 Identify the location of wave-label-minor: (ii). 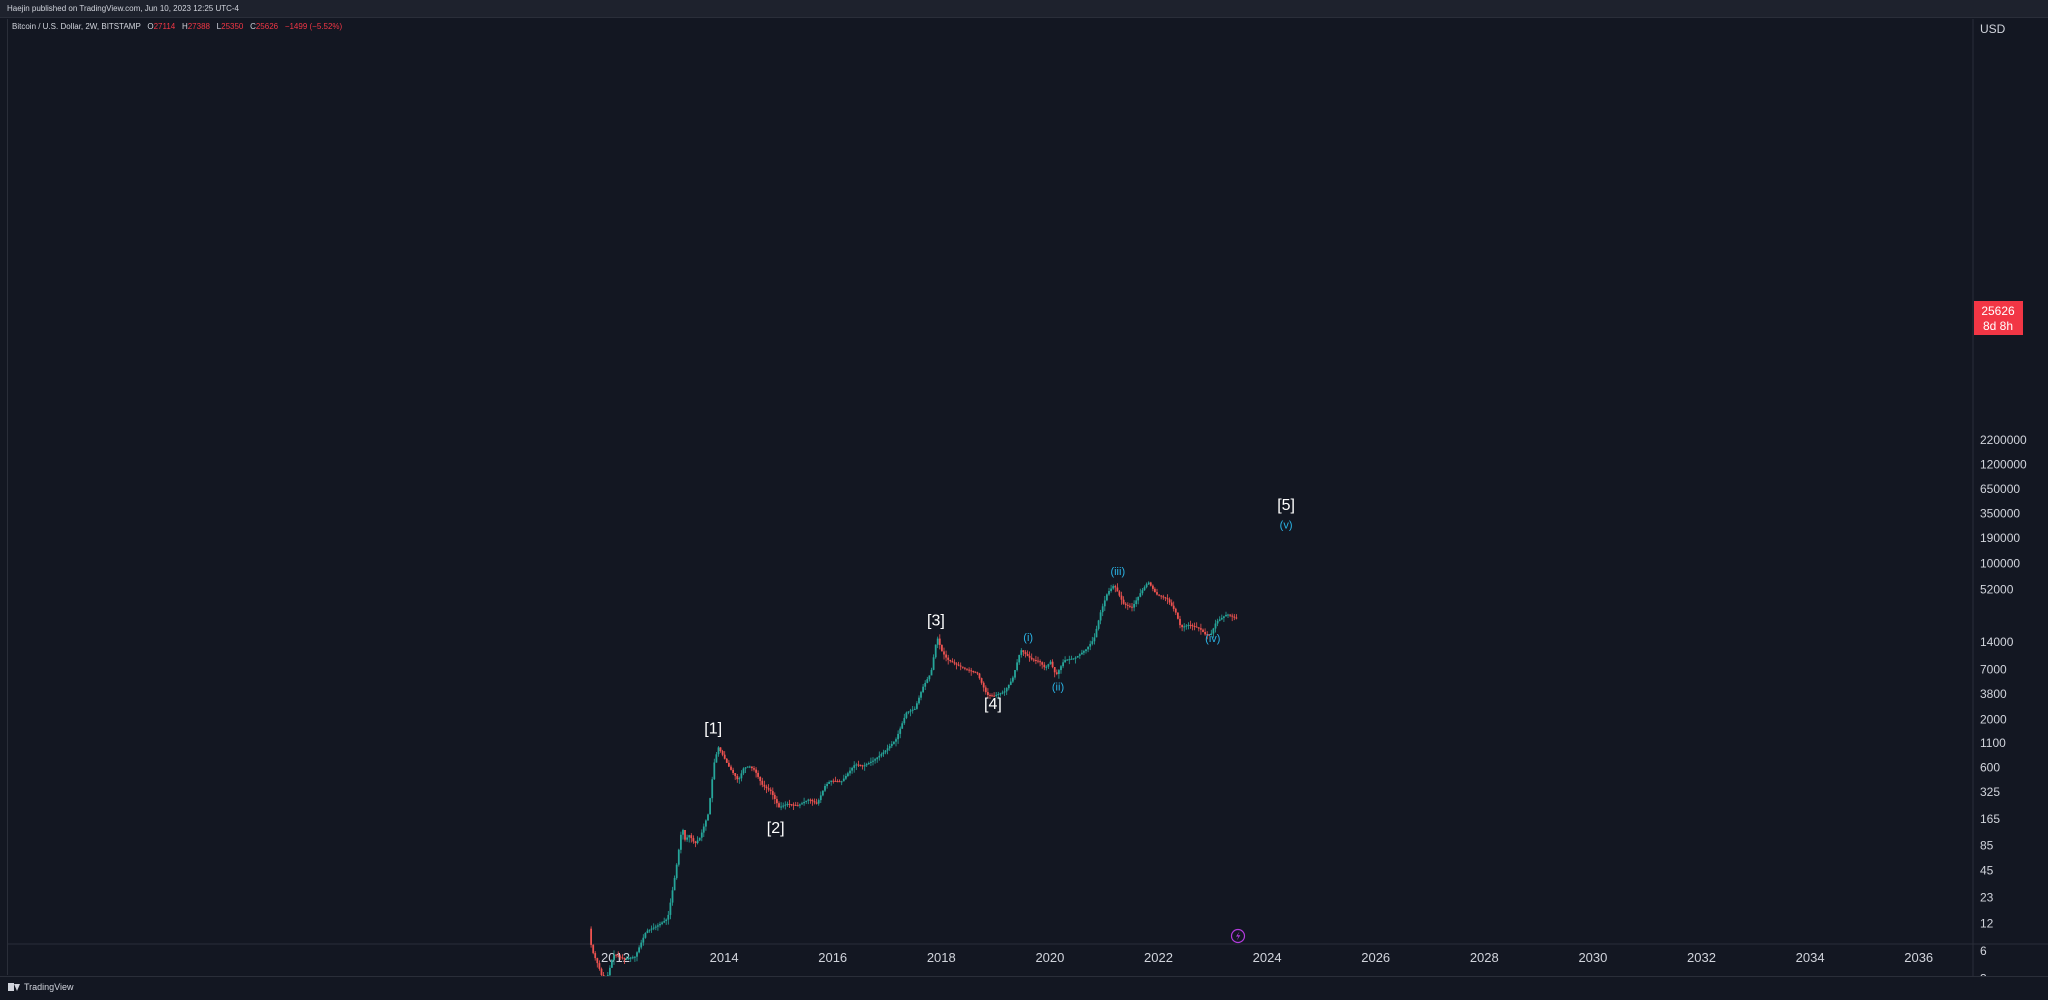
(1058, 688).